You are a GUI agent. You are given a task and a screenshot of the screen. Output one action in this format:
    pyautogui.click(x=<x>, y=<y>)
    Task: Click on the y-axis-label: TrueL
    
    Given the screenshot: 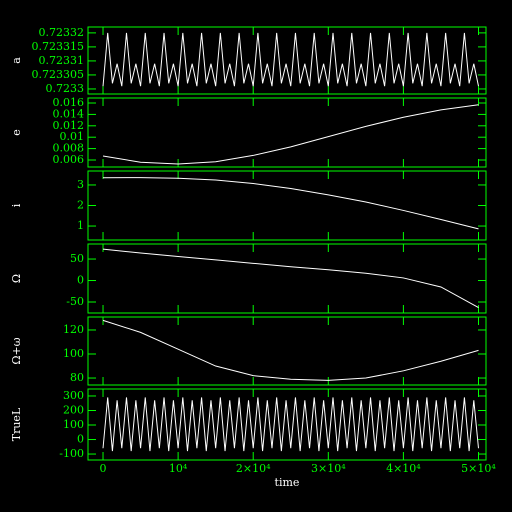 What is the action you would take?
    pyautogui.click(x=16, y=424)
    